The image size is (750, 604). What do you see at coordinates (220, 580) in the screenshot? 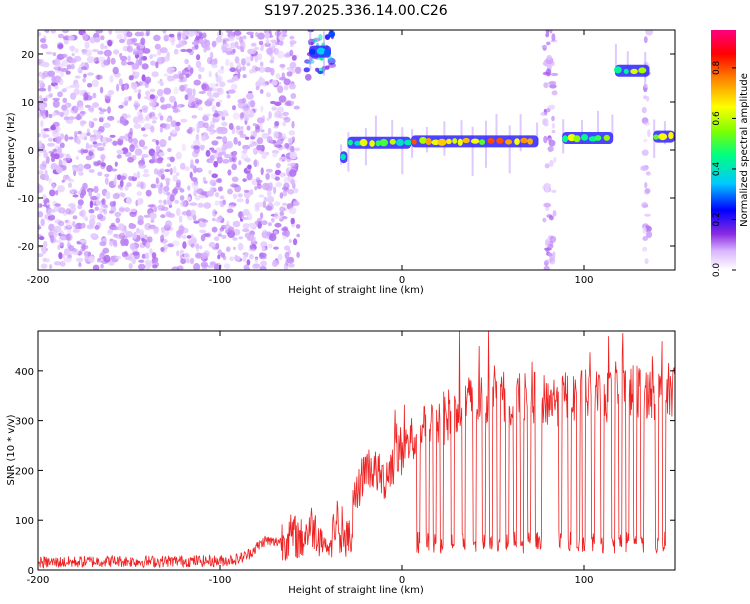
I see `x-tick-label: -100` at bounding box center [220, 580].